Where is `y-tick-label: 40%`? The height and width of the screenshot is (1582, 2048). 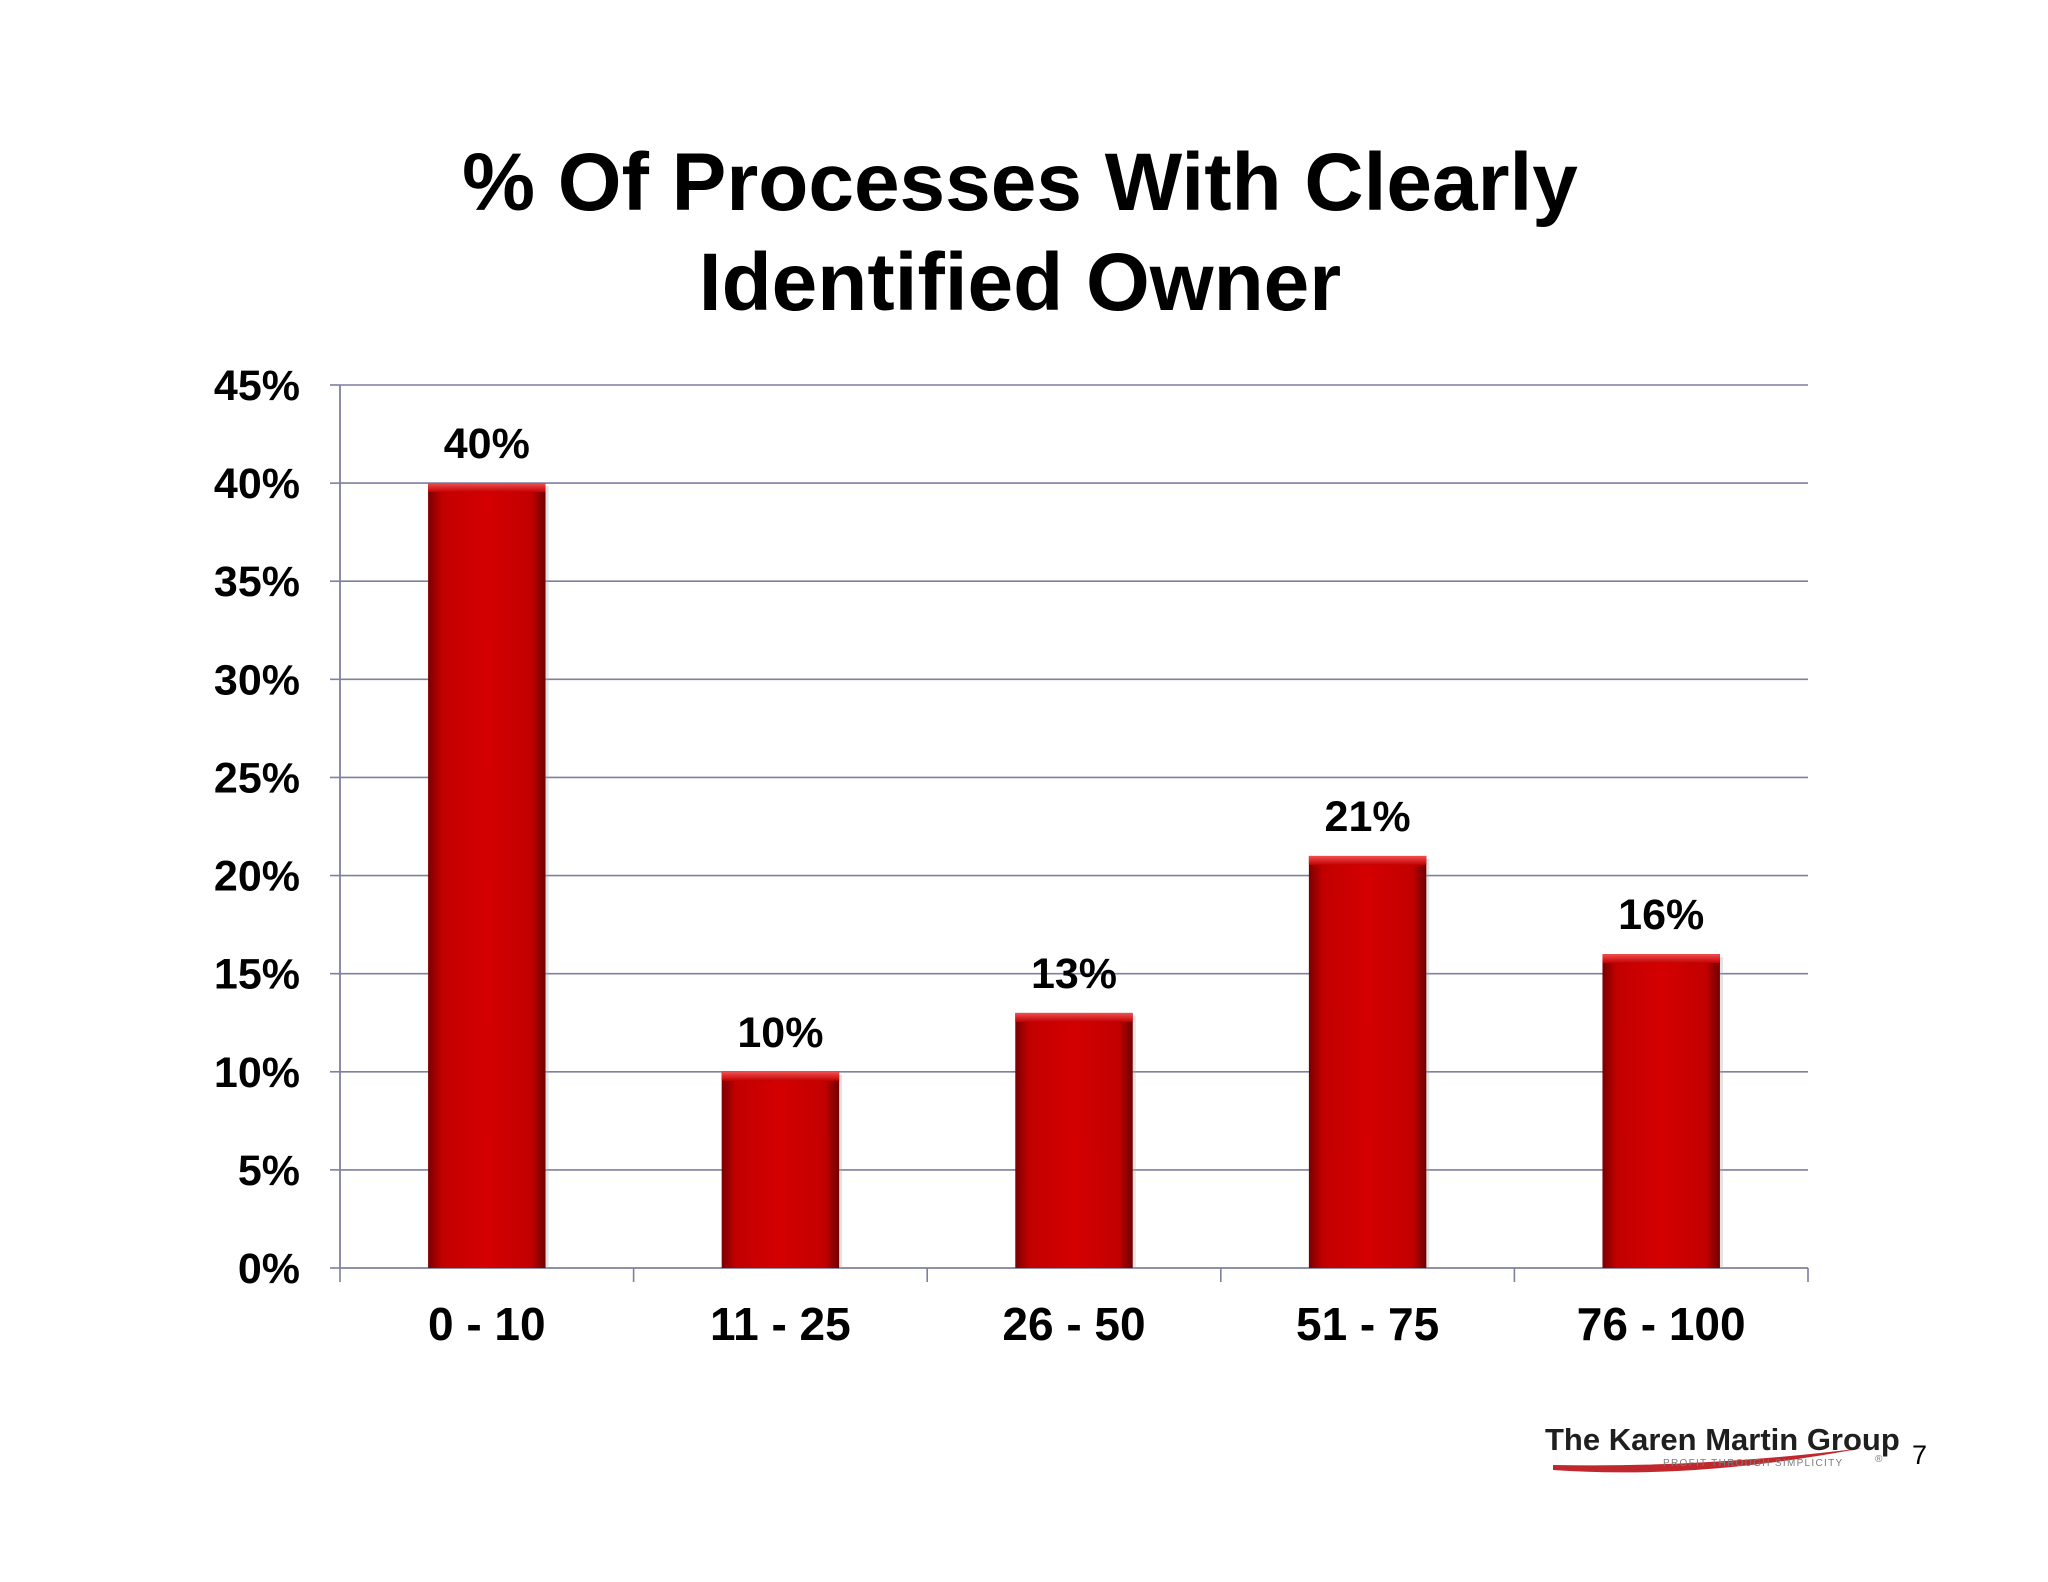
y-tick-label: 40% is located at coordinates (257, 484).